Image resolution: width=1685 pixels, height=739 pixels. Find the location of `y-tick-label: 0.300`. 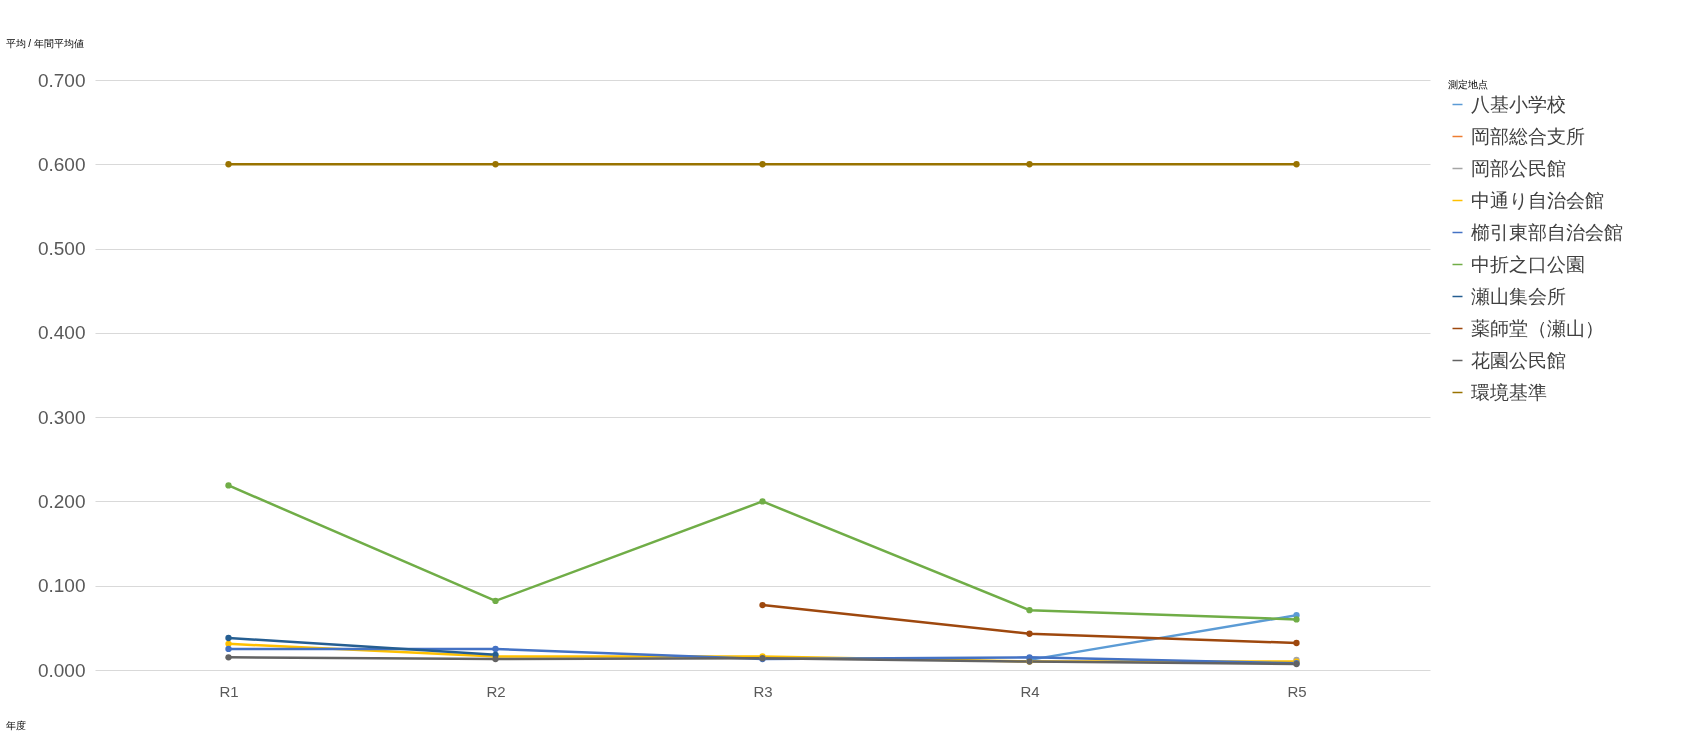

y-tick-label: 0.300 is located at coordinates (61, 417).